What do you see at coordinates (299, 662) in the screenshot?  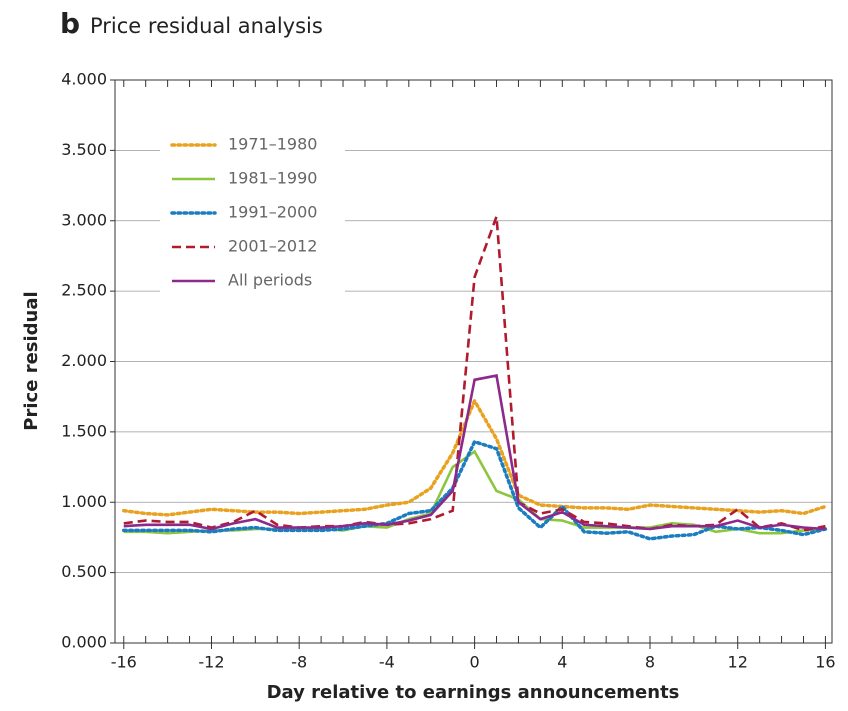 I see `x-tick-label: -8` at bounding box center [299, 662].